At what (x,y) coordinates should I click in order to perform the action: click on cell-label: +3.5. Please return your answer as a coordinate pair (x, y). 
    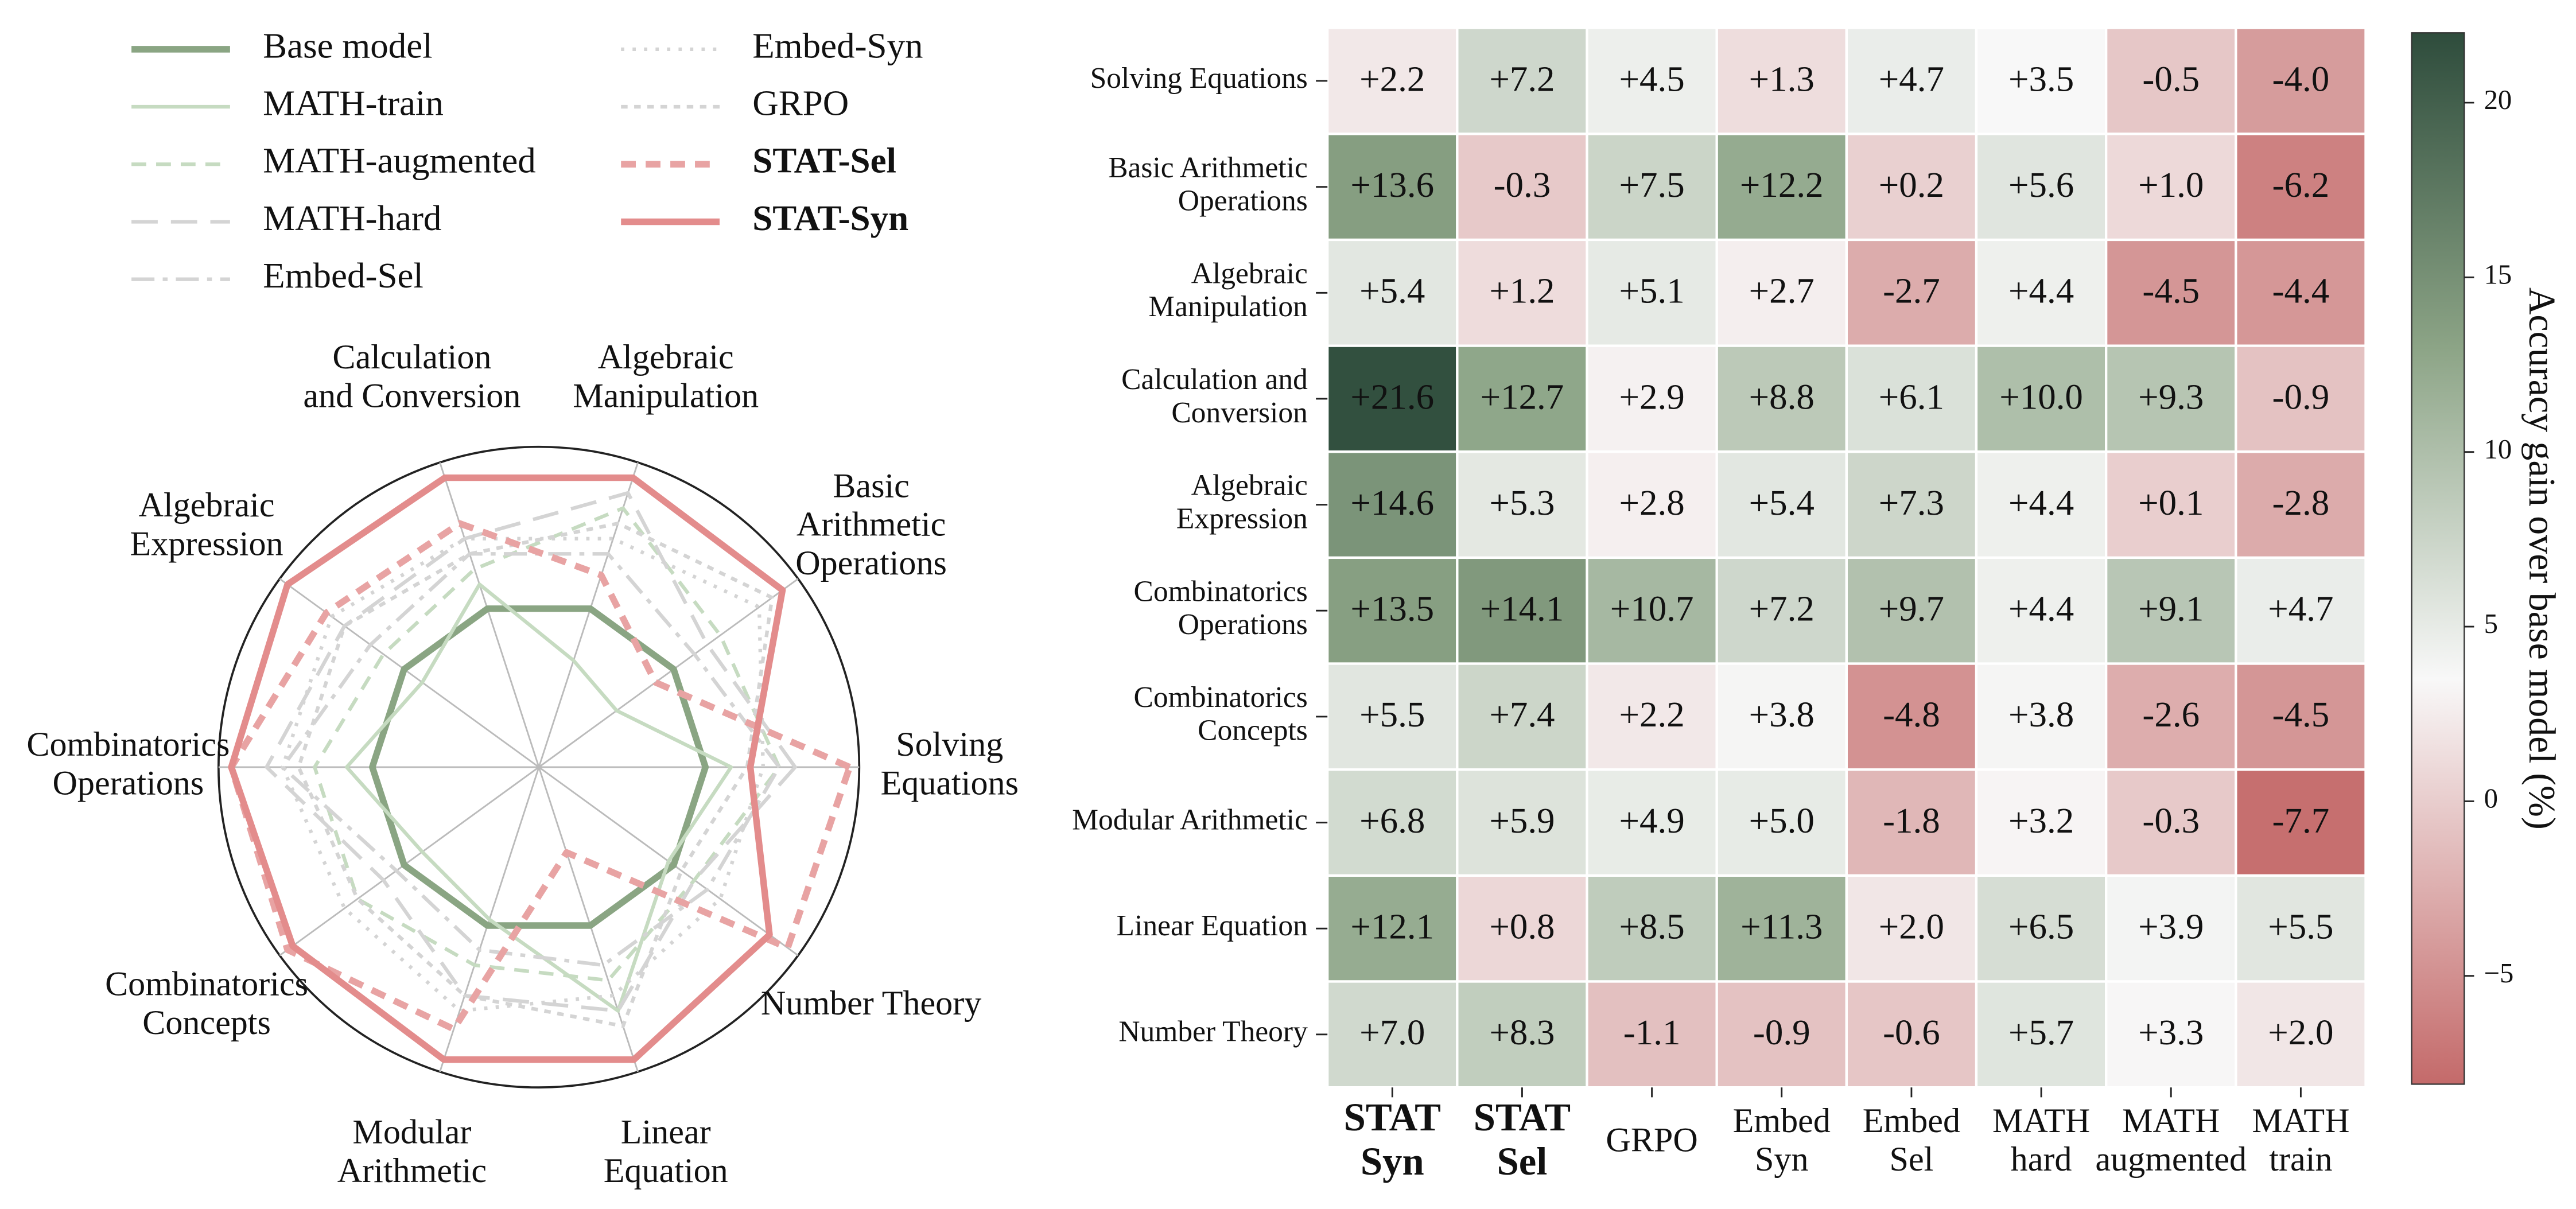
    Looking at the image, I should click on (2041, 79).